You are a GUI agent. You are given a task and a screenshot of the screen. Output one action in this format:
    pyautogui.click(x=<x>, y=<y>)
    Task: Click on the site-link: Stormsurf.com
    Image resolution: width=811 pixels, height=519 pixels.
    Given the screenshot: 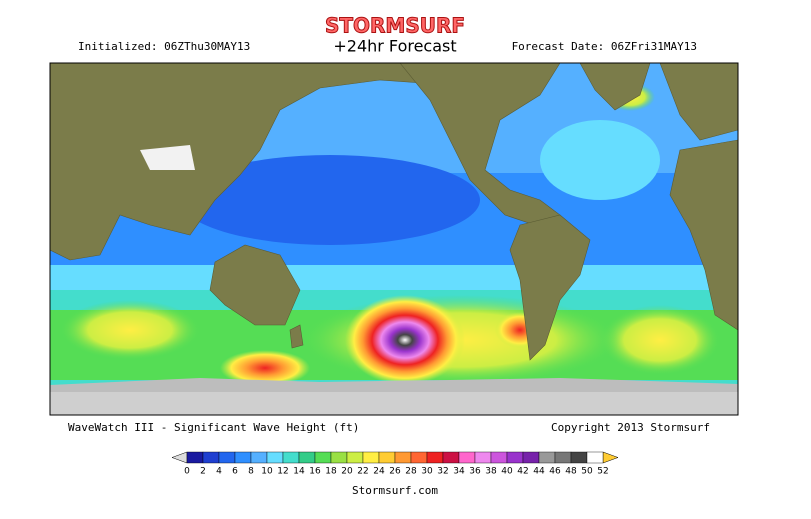 What is the action you would take?
    pyautogui.click(x=395, y=490)
    